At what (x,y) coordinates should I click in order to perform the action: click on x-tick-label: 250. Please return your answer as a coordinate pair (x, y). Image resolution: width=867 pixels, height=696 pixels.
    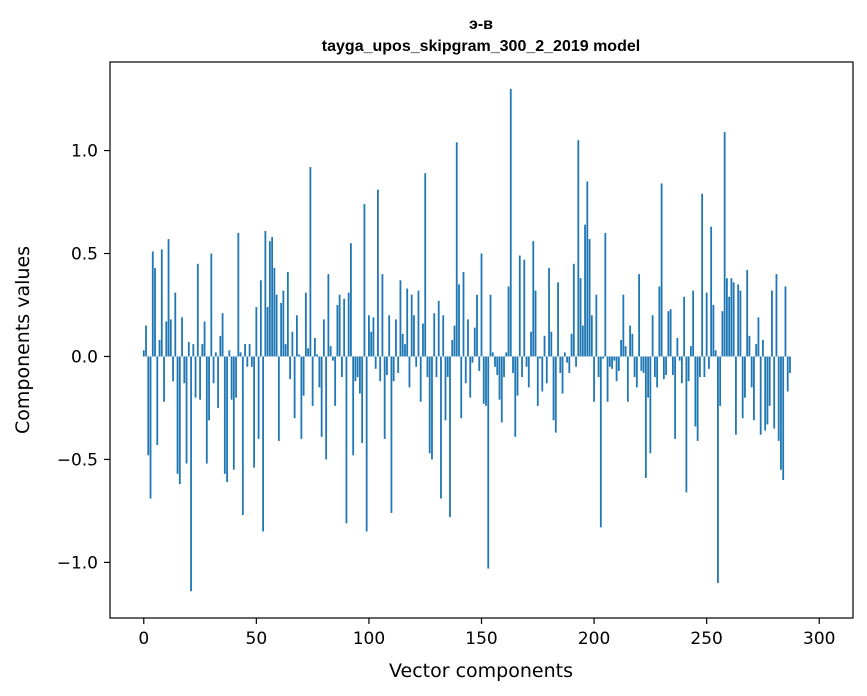
    Looking at the image, I should click on (706, 639).